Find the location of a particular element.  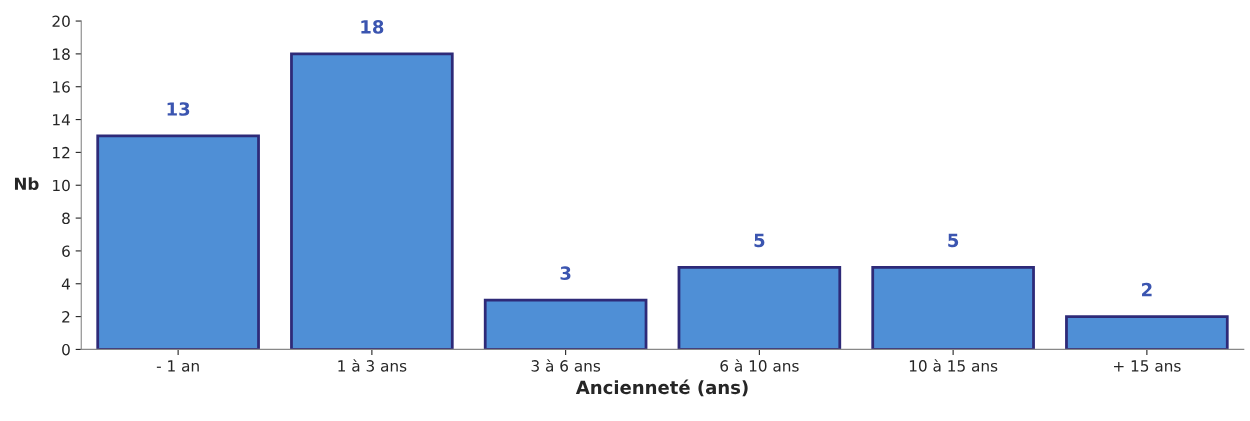

y-tick-label: 0 is located at coordinates (66, 349).